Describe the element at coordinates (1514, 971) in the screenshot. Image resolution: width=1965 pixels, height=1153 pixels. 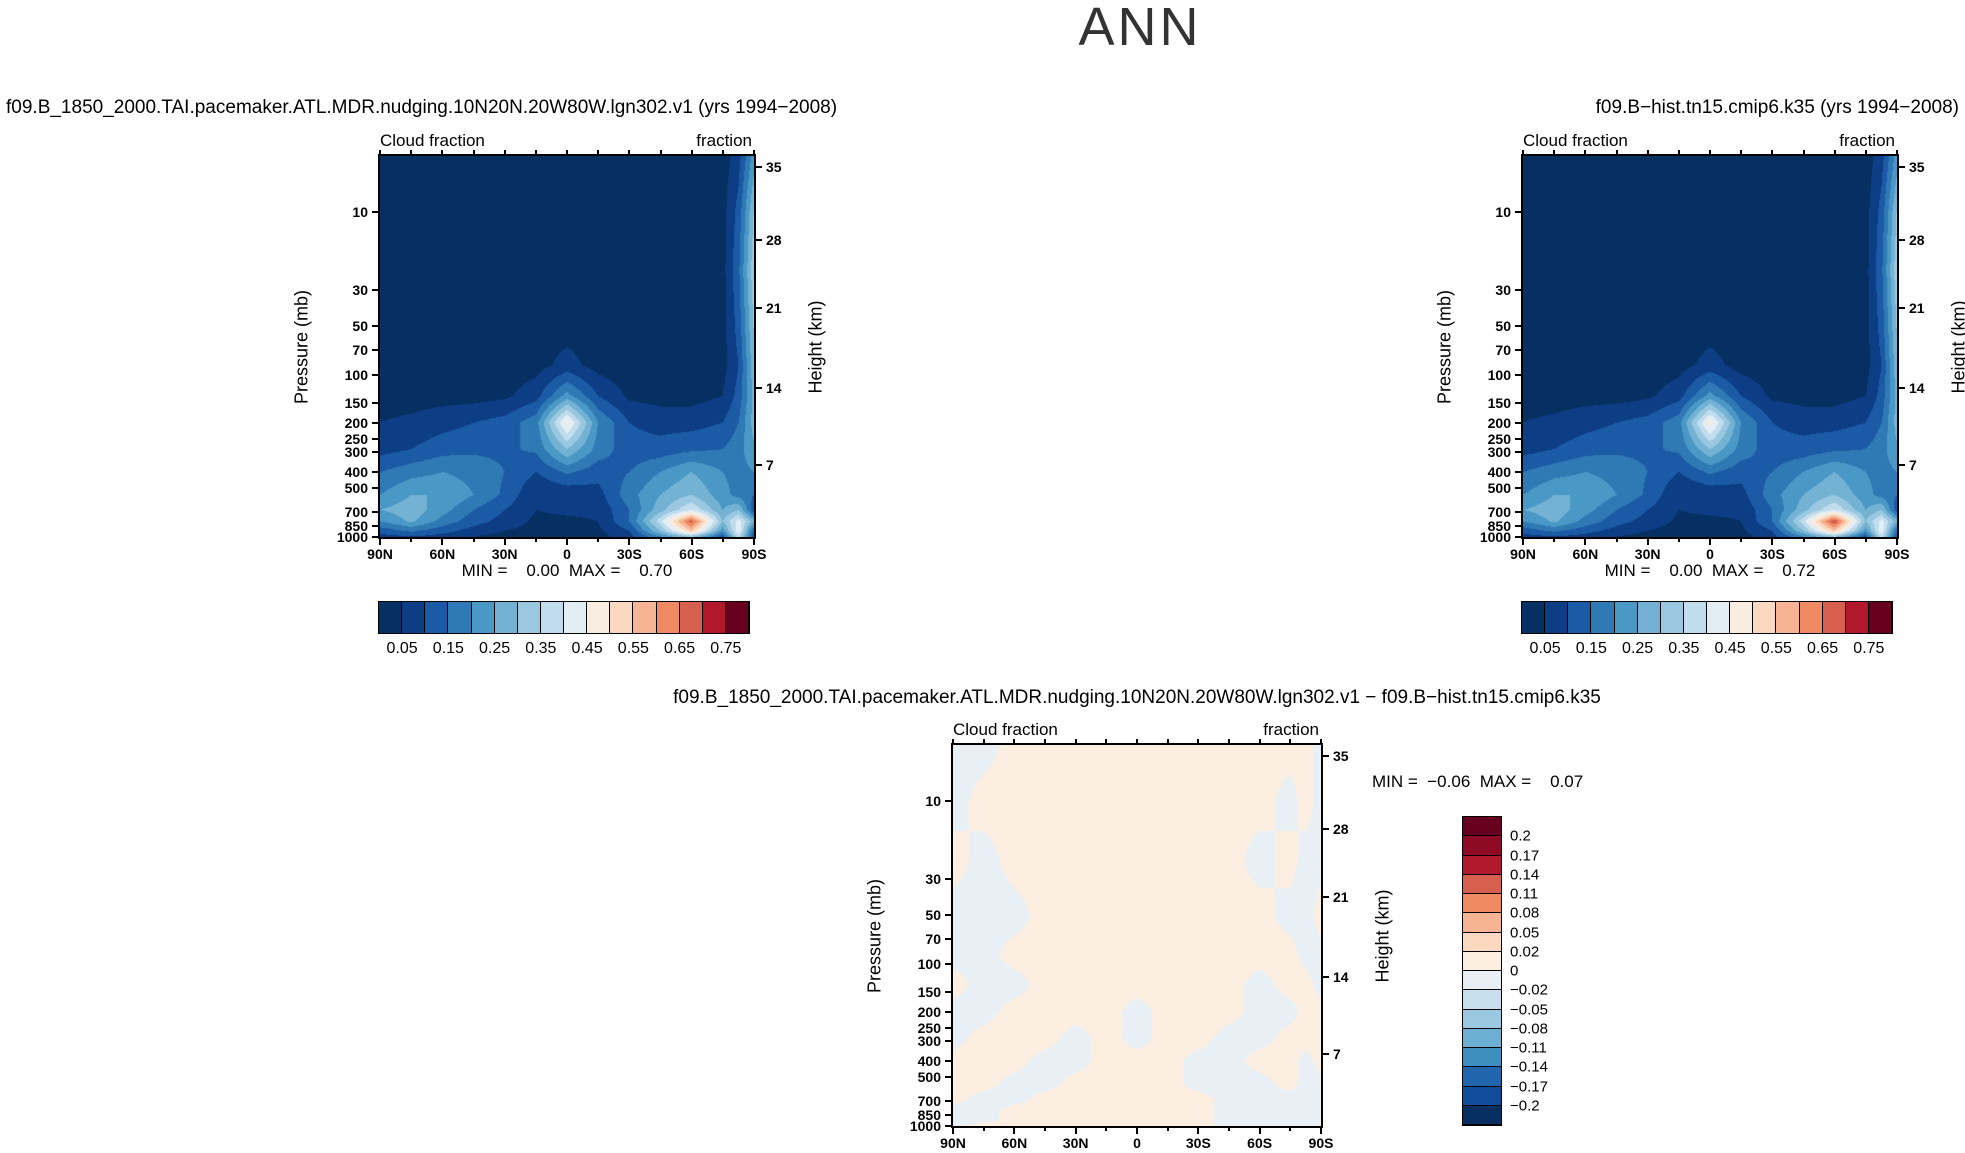
I see `colorbar-tick-label: 0` at that location.